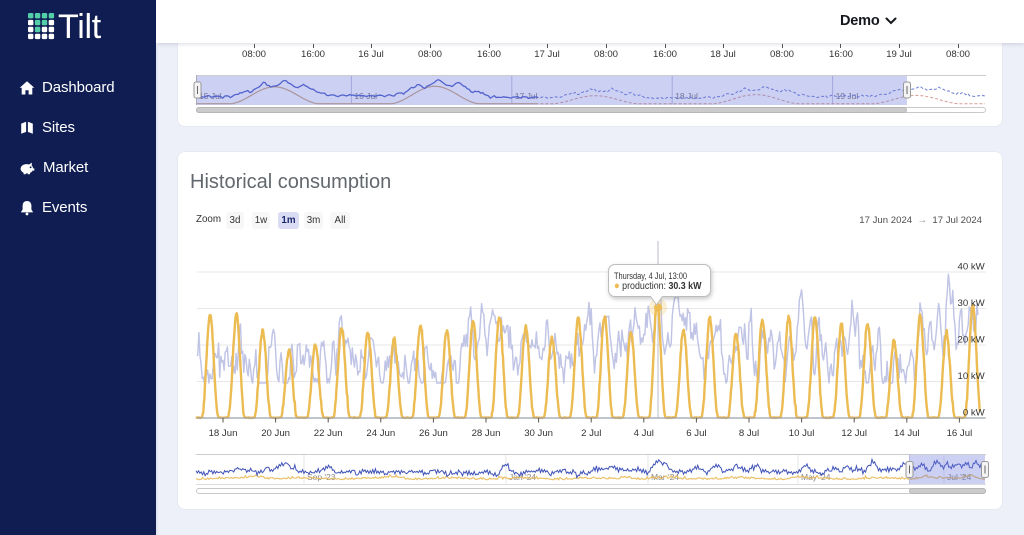 This screenshot has width=1024, height=535. I want to click on svg-text: 2 Jul, so click(591, 433).